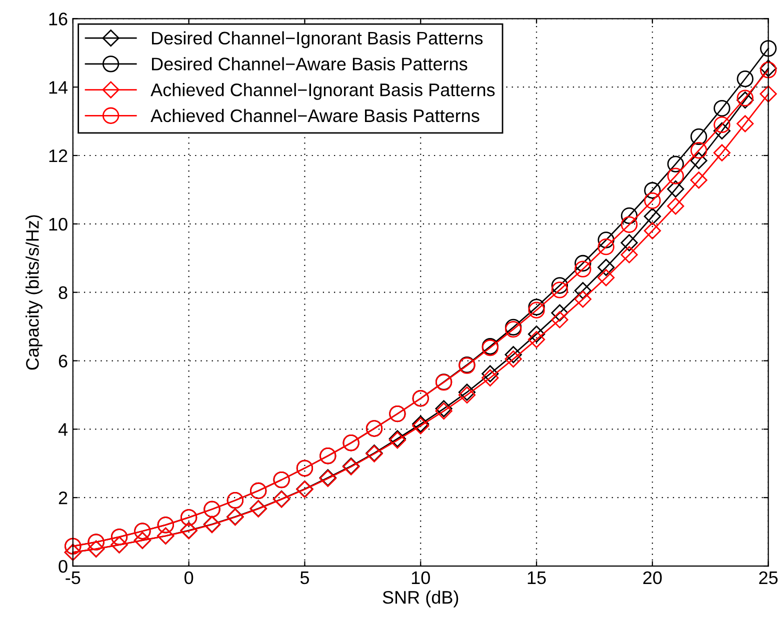 This screenshot has width=784, height=622. I want to click on y-tick-label: 6, so click(63, 361).